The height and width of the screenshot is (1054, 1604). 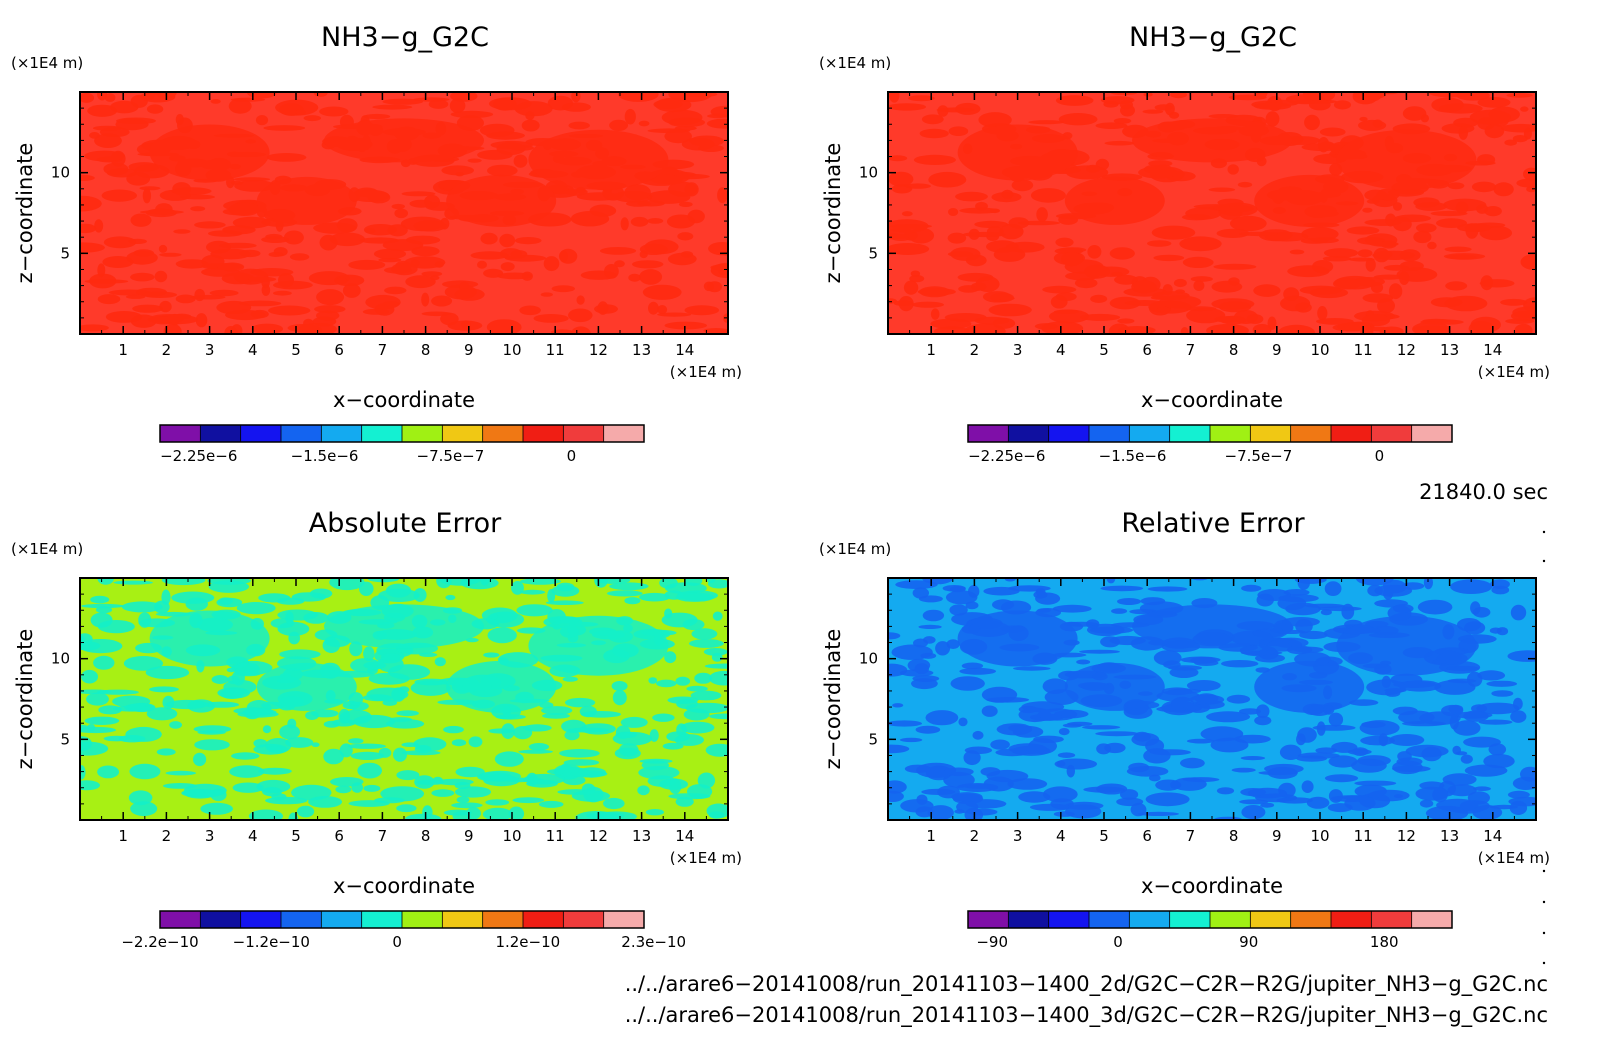 What do you see at coordinates (1210, 930) in the screenshot?
I see `colorbar: −90 0 90 180` at bounding box center [1210, 930].